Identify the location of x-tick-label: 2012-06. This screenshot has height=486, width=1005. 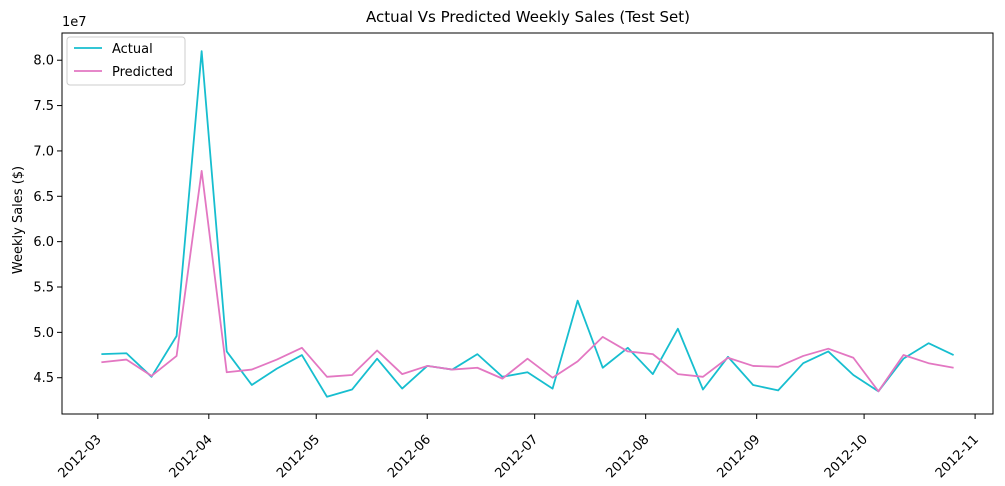
(409, 456).